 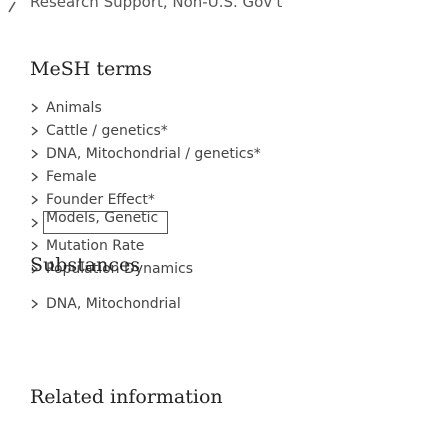 I want to click on header-icon, so click(x=12, y=7).